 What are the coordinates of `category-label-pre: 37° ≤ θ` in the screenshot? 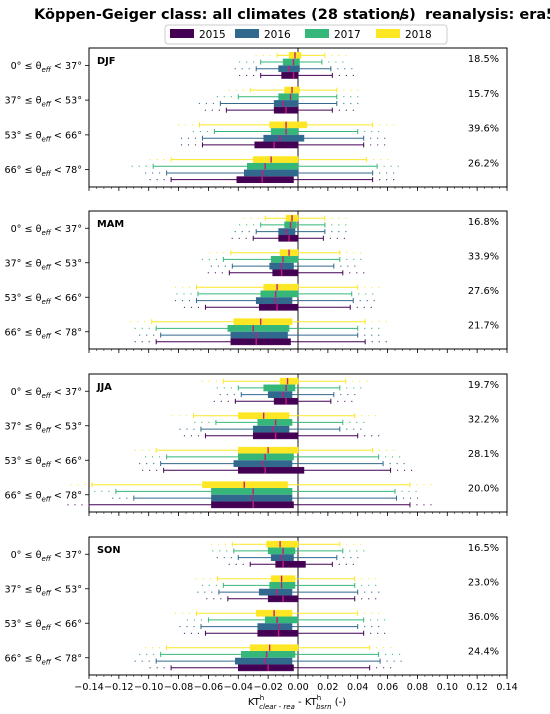 It's located at (22, 263).